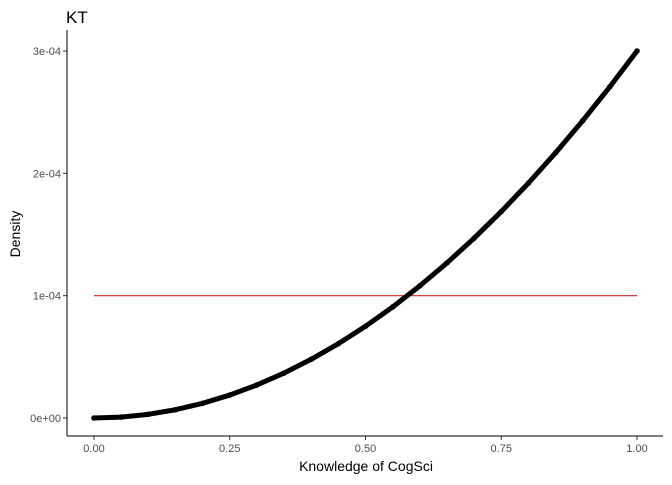 This screenshot has width=672, height=485. Describe the element at coordinates (636, 449) in the screenshot. I see `x-tick-label: 1.00` at that location.